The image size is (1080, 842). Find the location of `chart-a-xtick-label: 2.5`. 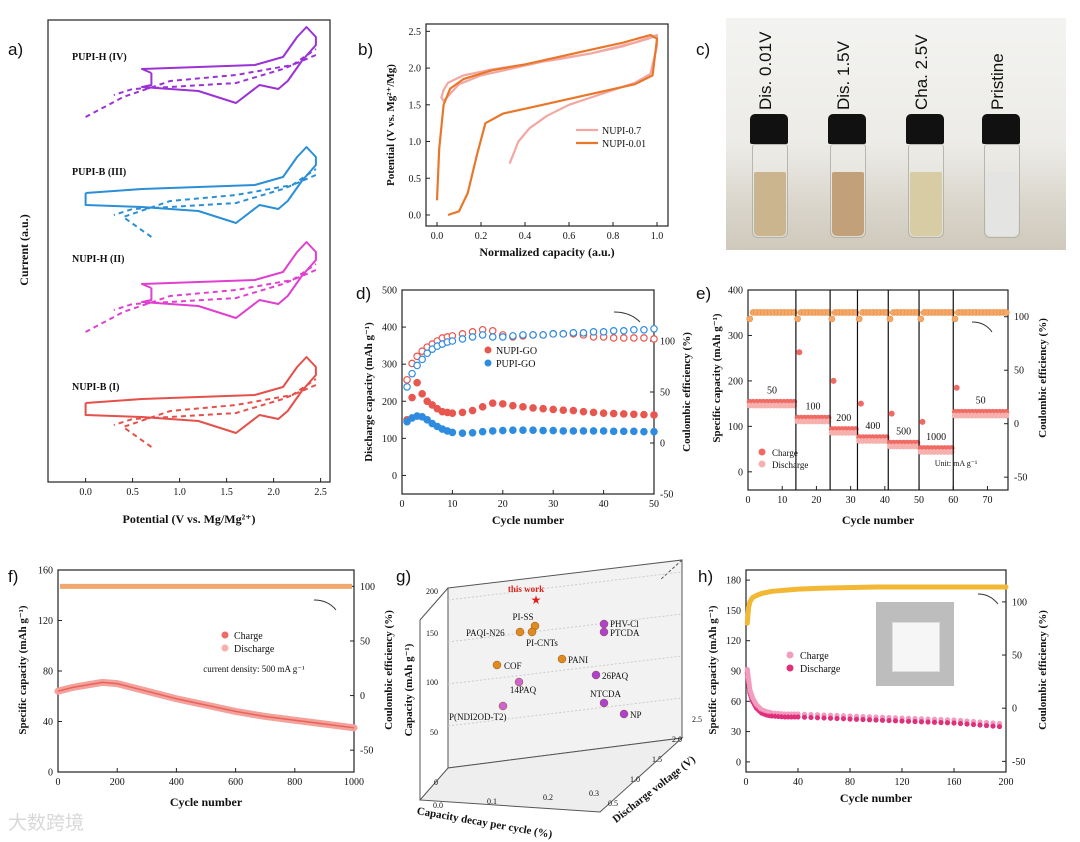

chart-a-xtick-label: 2.5 is located at coordinates (320, 492).